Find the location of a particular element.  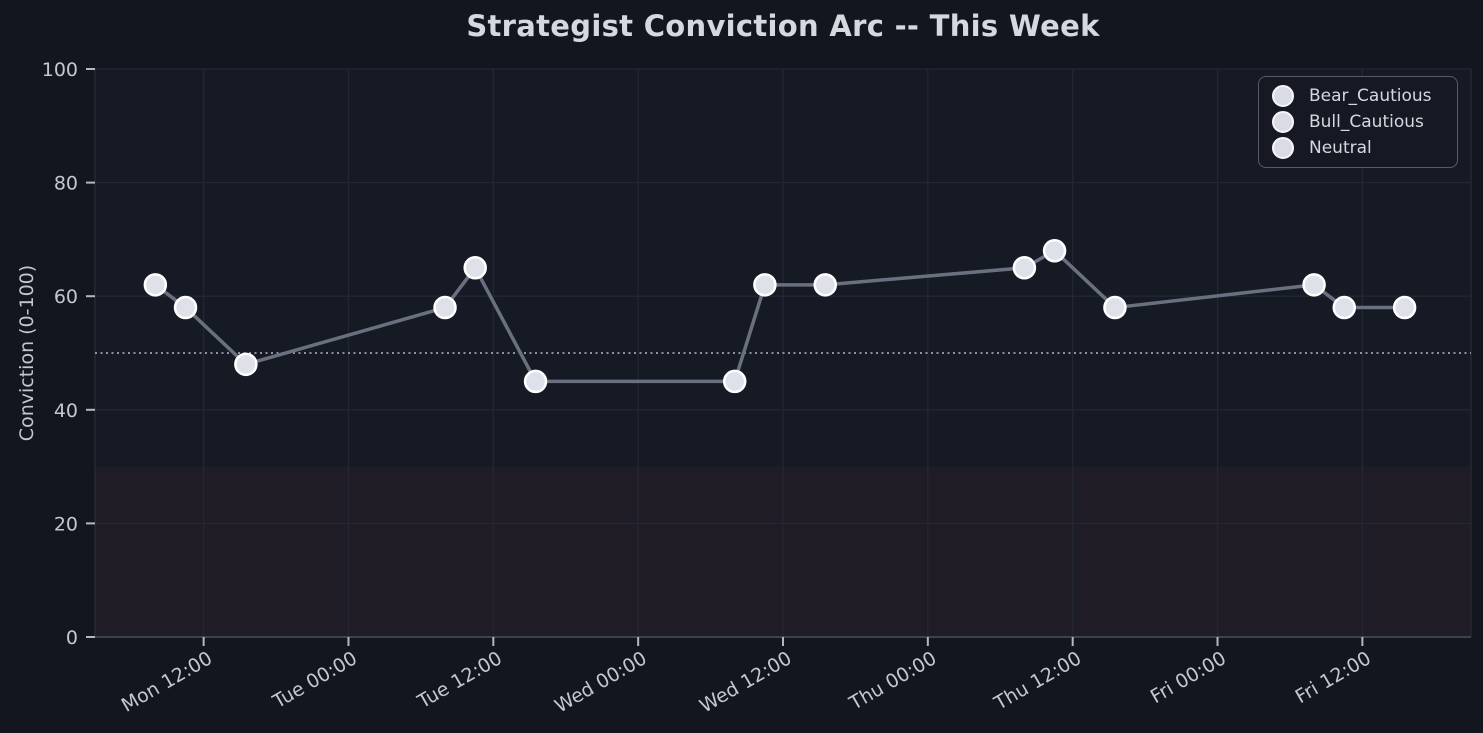

legend-item-neutral: Neutral is located at coordinates (1359, 148).